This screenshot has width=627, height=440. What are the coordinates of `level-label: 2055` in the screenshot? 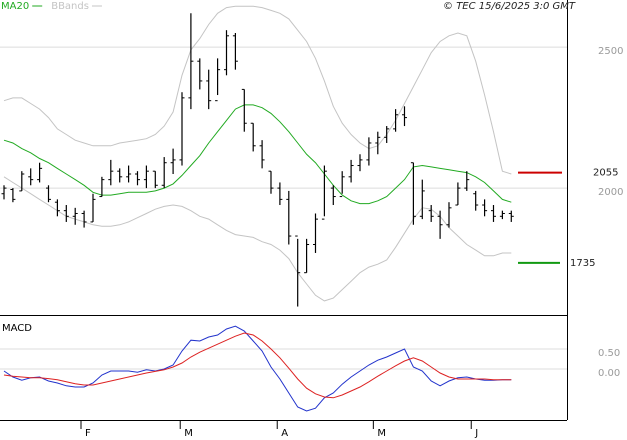 It's located at (605, 173).